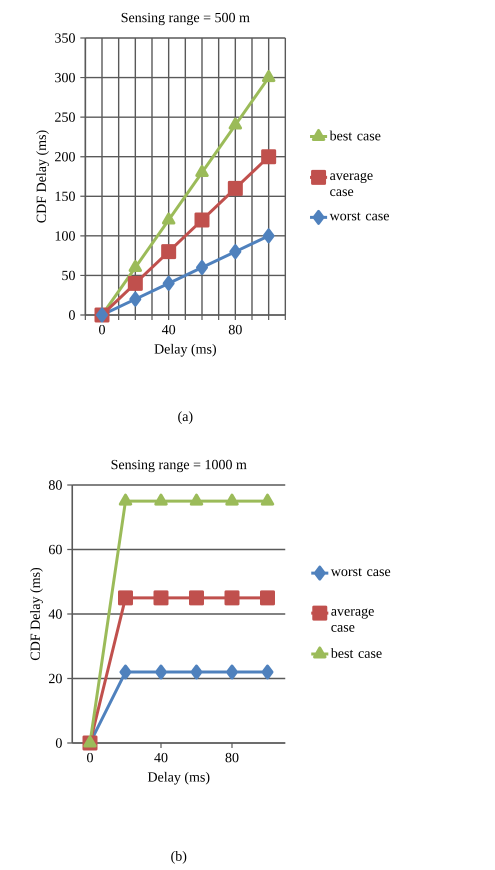 This screenshot has width=495, height=870. Describe the element at coordinates (178, 857) in the screenshot. I see `text: (b)` at that location.